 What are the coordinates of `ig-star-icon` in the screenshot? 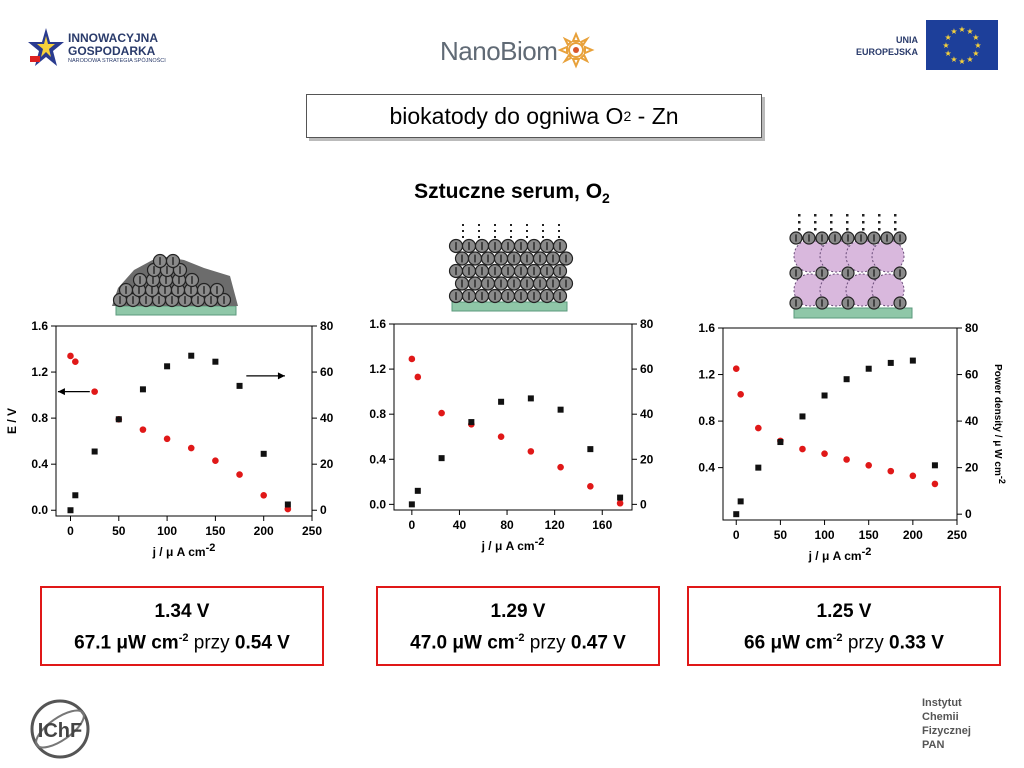 It's located at (46, 47).